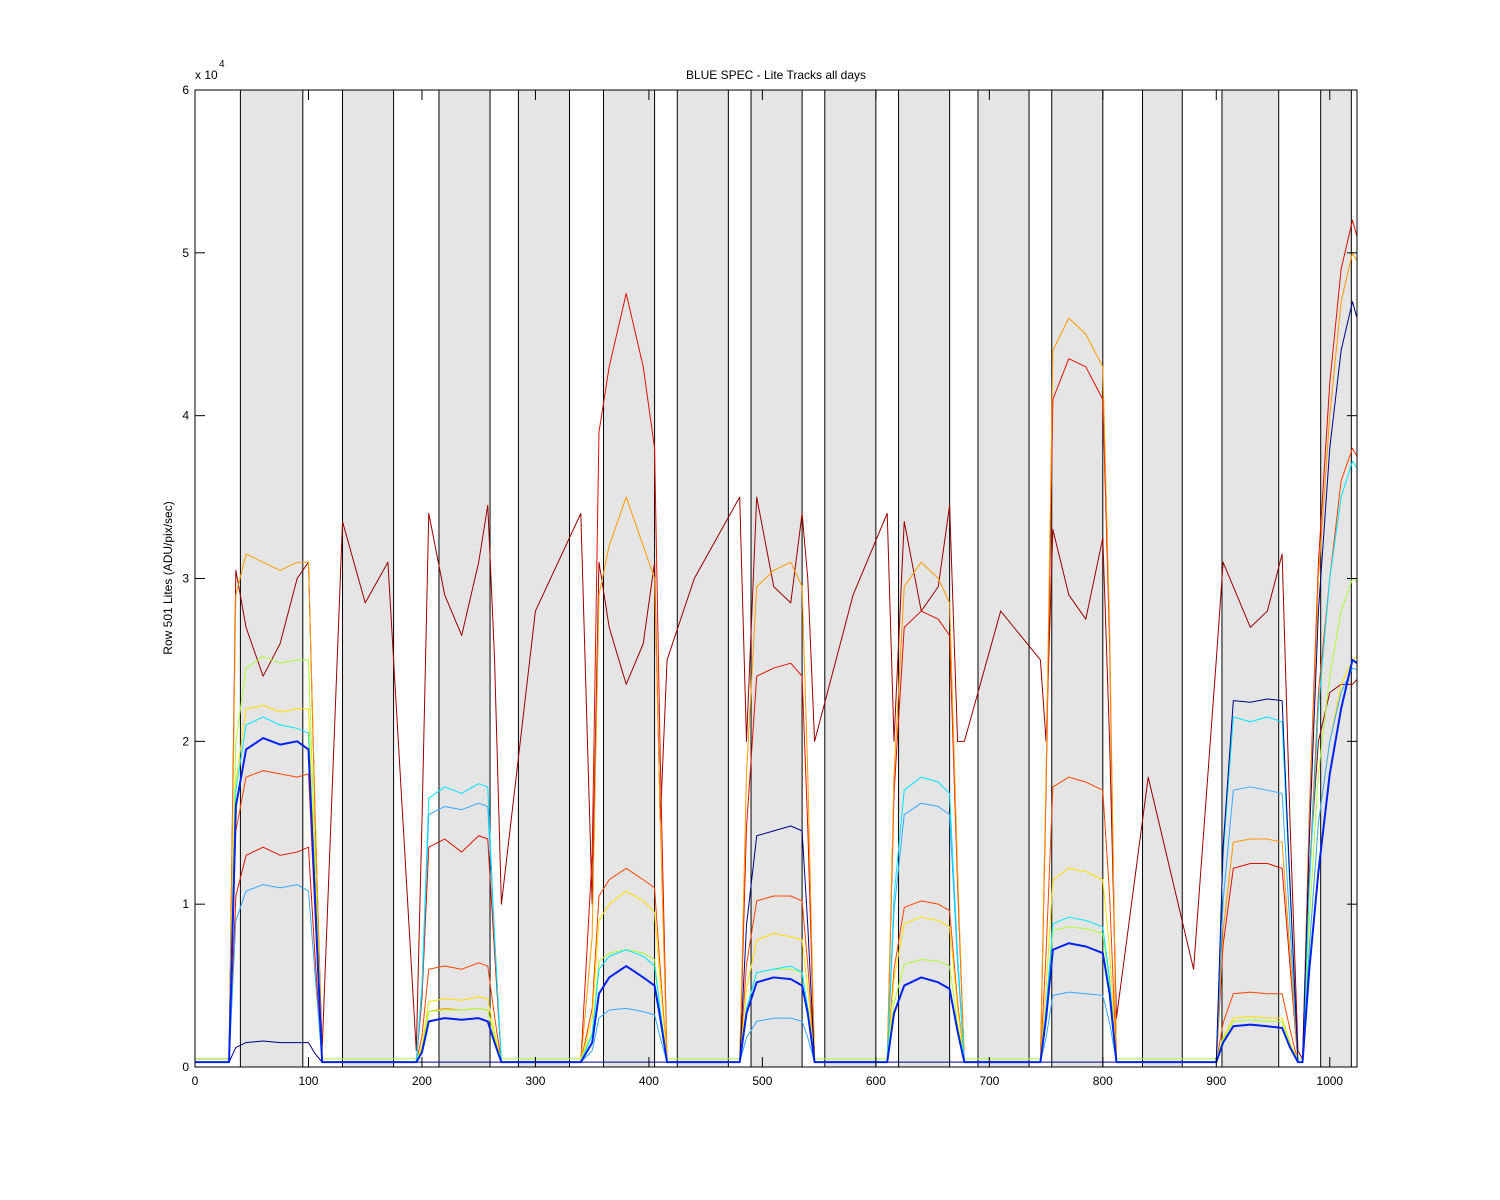  What do you see at coordinates (168, 577) in the screenshot?
I see `y-axis-label: Row 501 Lites (ADU/pix/sec)` at bounding box center [168, 577].